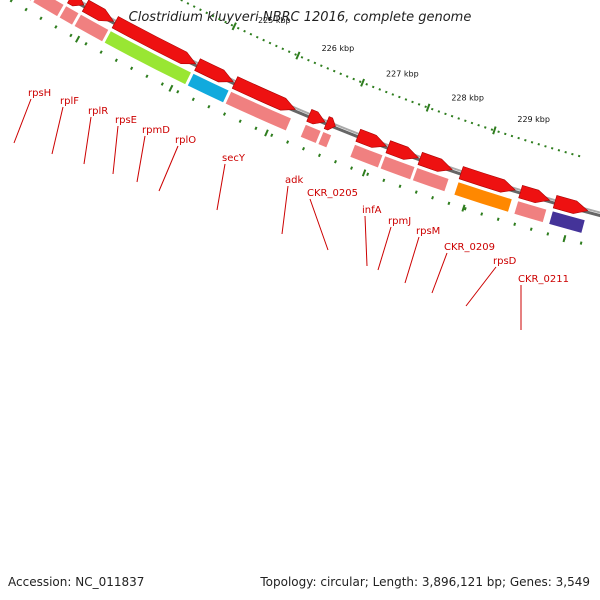 The image size is (600, 600). Describe the element at coordinates (185, 140) in the screenshot. I see `gene-label: rplO` at that location.